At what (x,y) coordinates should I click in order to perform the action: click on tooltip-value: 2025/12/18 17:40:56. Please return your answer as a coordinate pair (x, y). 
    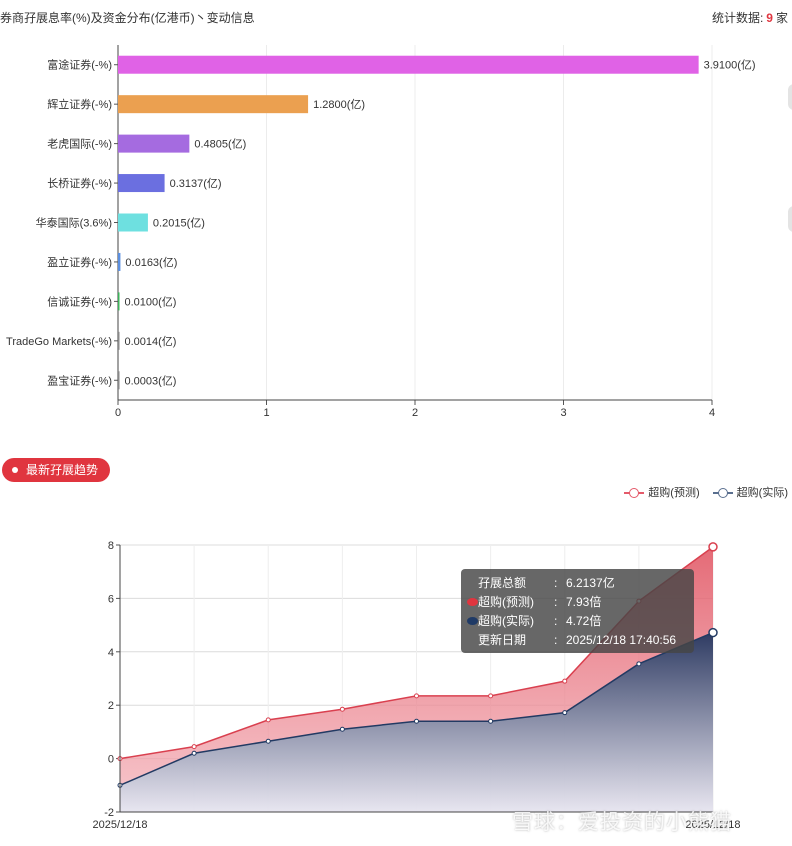
    Looking at the image, I should click on (621, 640).